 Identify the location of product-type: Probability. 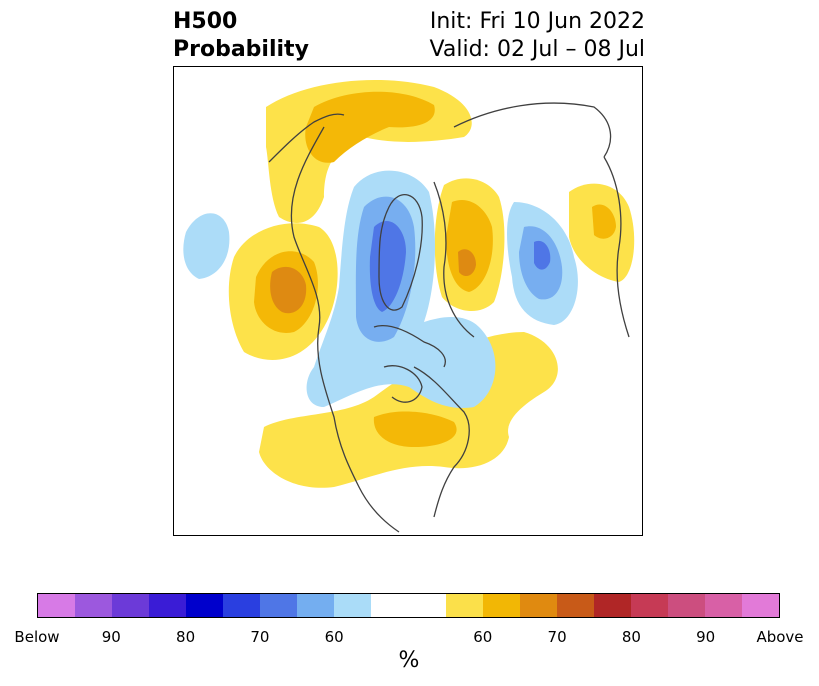
(241, 49).